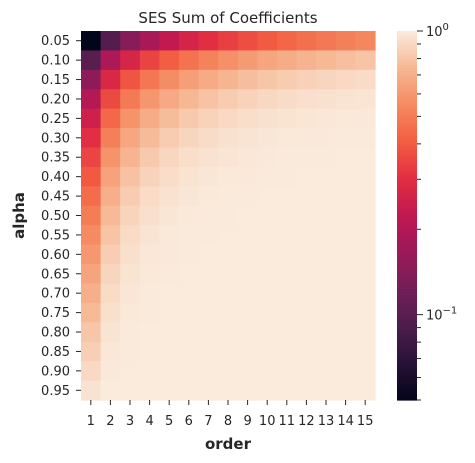  Describe the element at coordinates (326, 421) in the screenshot. I see `x-tick-label: 13` at that location.